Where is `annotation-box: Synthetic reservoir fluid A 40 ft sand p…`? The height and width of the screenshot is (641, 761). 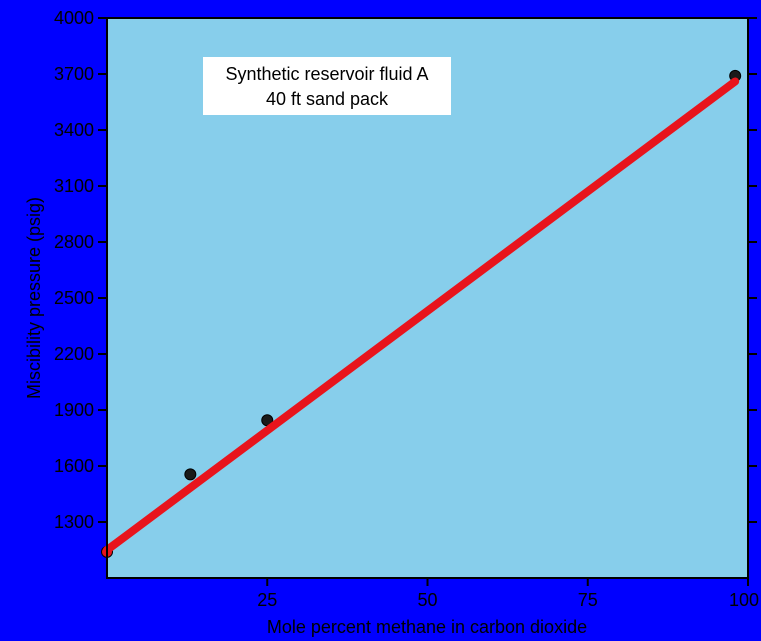
annotation-box: Synthetic reservoir fluid A 40 ft sand p… is located at coordinates (327, 86).